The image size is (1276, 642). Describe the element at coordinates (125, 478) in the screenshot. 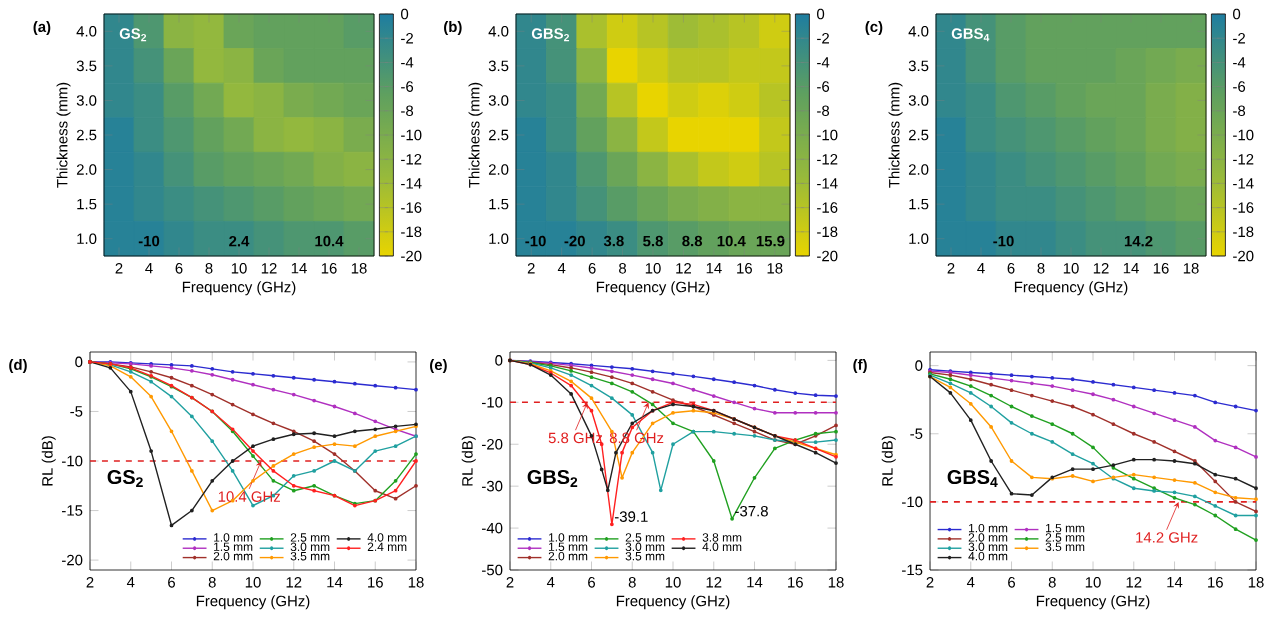

I see `text: GS$_{2}$` at that location.